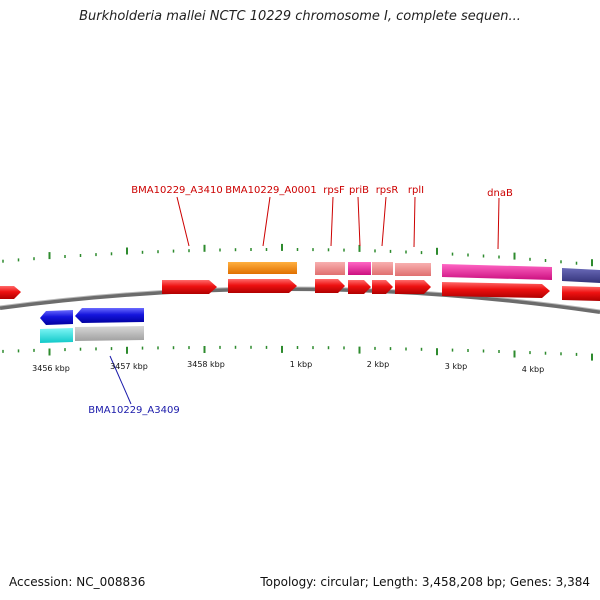 The image size is (600, 600). What do you see at coordinates (176, 190) in the screenshot?
I see `gene-label: BMA10229_A3410` at bounding box center [176, 190].